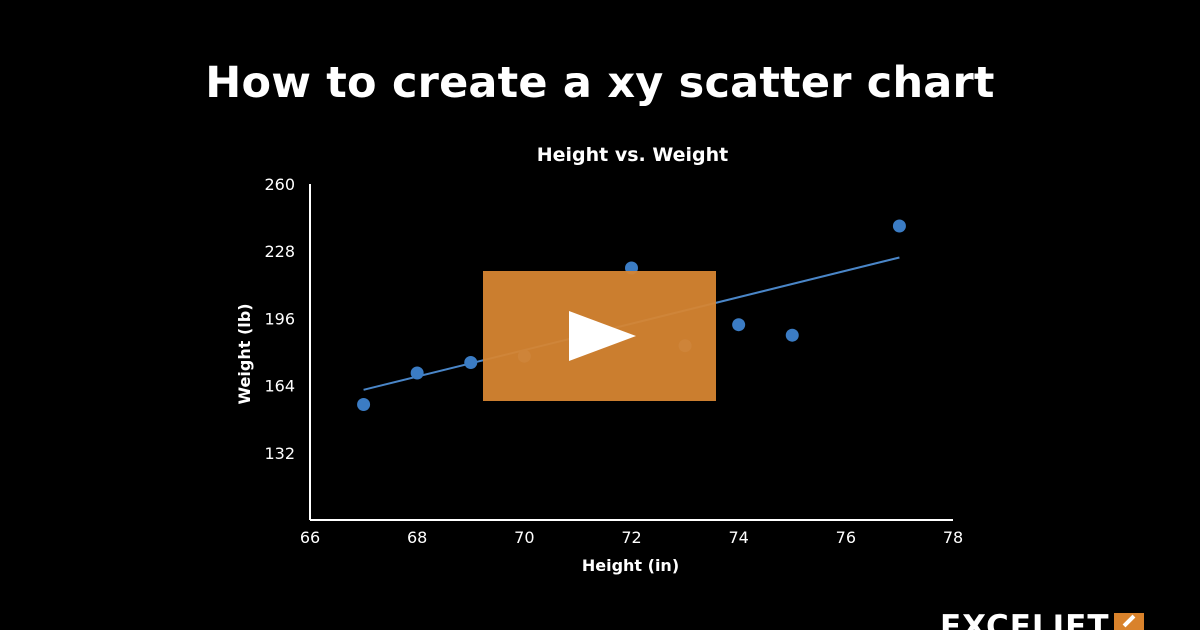  What do you see at coordinates (279, 184) in the screenshot?
I see `y-tick-label: 260` at bounding box center [279, 184].